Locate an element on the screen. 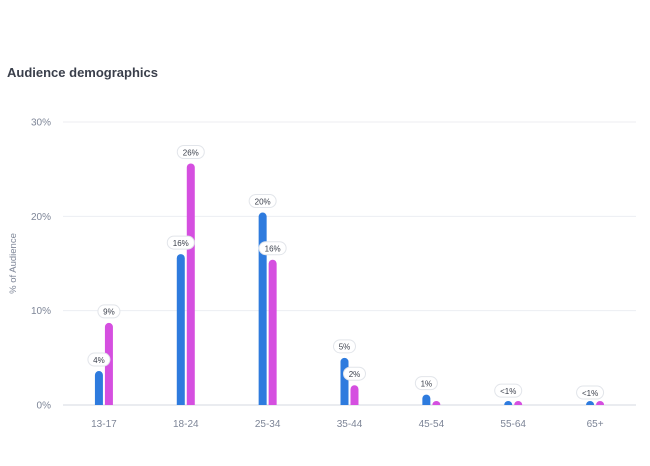 The height and width of the screenshot is (466, 650). x-tick-label: 13-17 is located at coordinates (104, 424).